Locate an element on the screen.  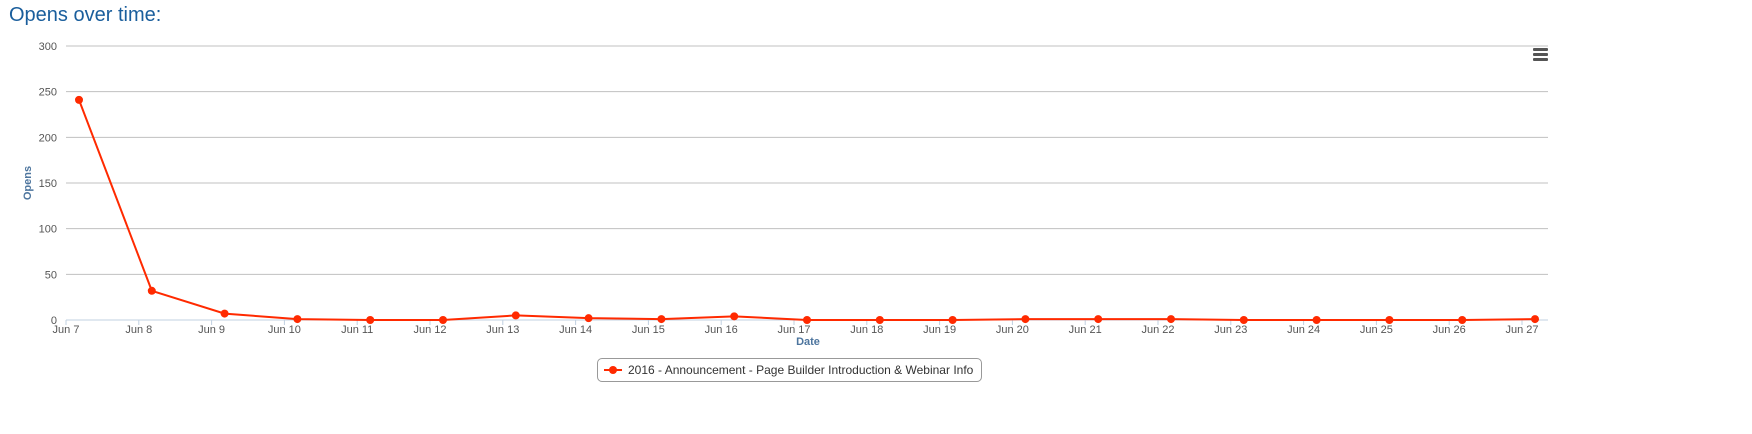
x-tick-label: Jun 26 is located at coordinates (1449, 330).